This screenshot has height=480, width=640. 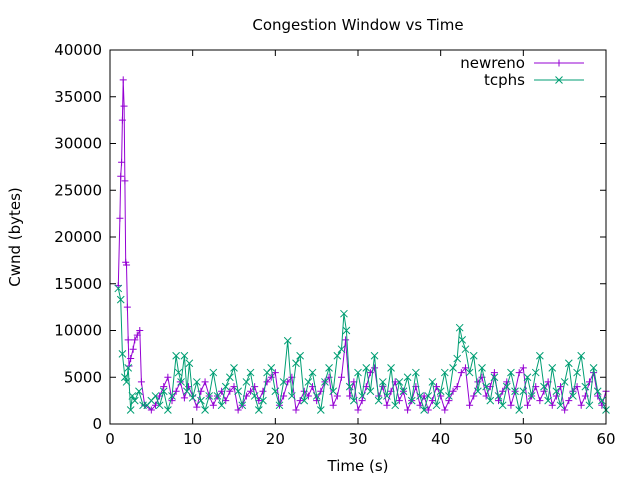 I want to click on x-axis-label: Time (s), so click(x=358, y=466).